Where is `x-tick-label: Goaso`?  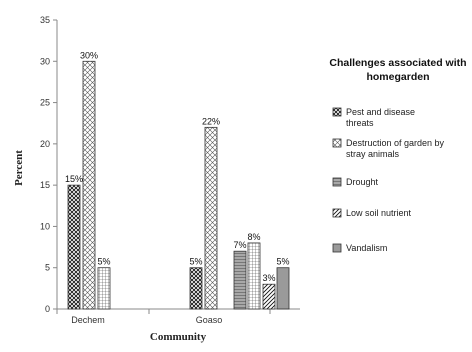 x-tick-label: Goaso is located at coordinates (209, 320).